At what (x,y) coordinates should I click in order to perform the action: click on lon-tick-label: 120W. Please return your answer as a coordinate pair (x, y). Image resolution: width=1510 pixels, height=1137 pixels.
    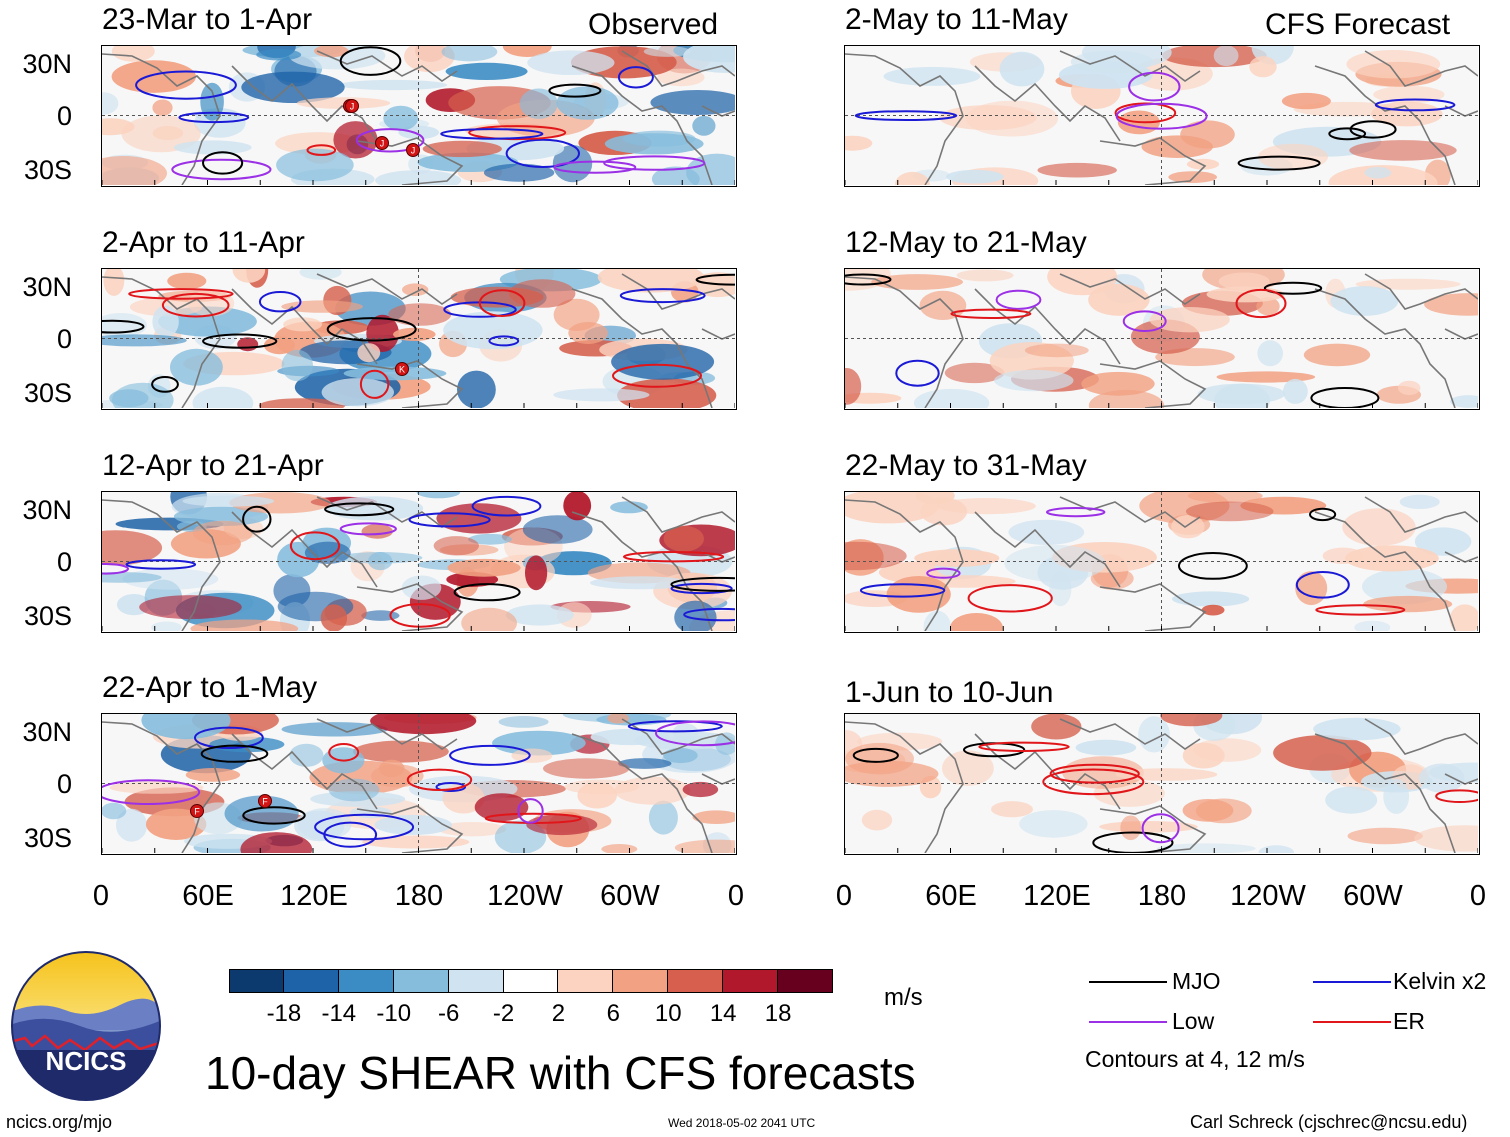
    Looking at the image, I should click on (525, 896).